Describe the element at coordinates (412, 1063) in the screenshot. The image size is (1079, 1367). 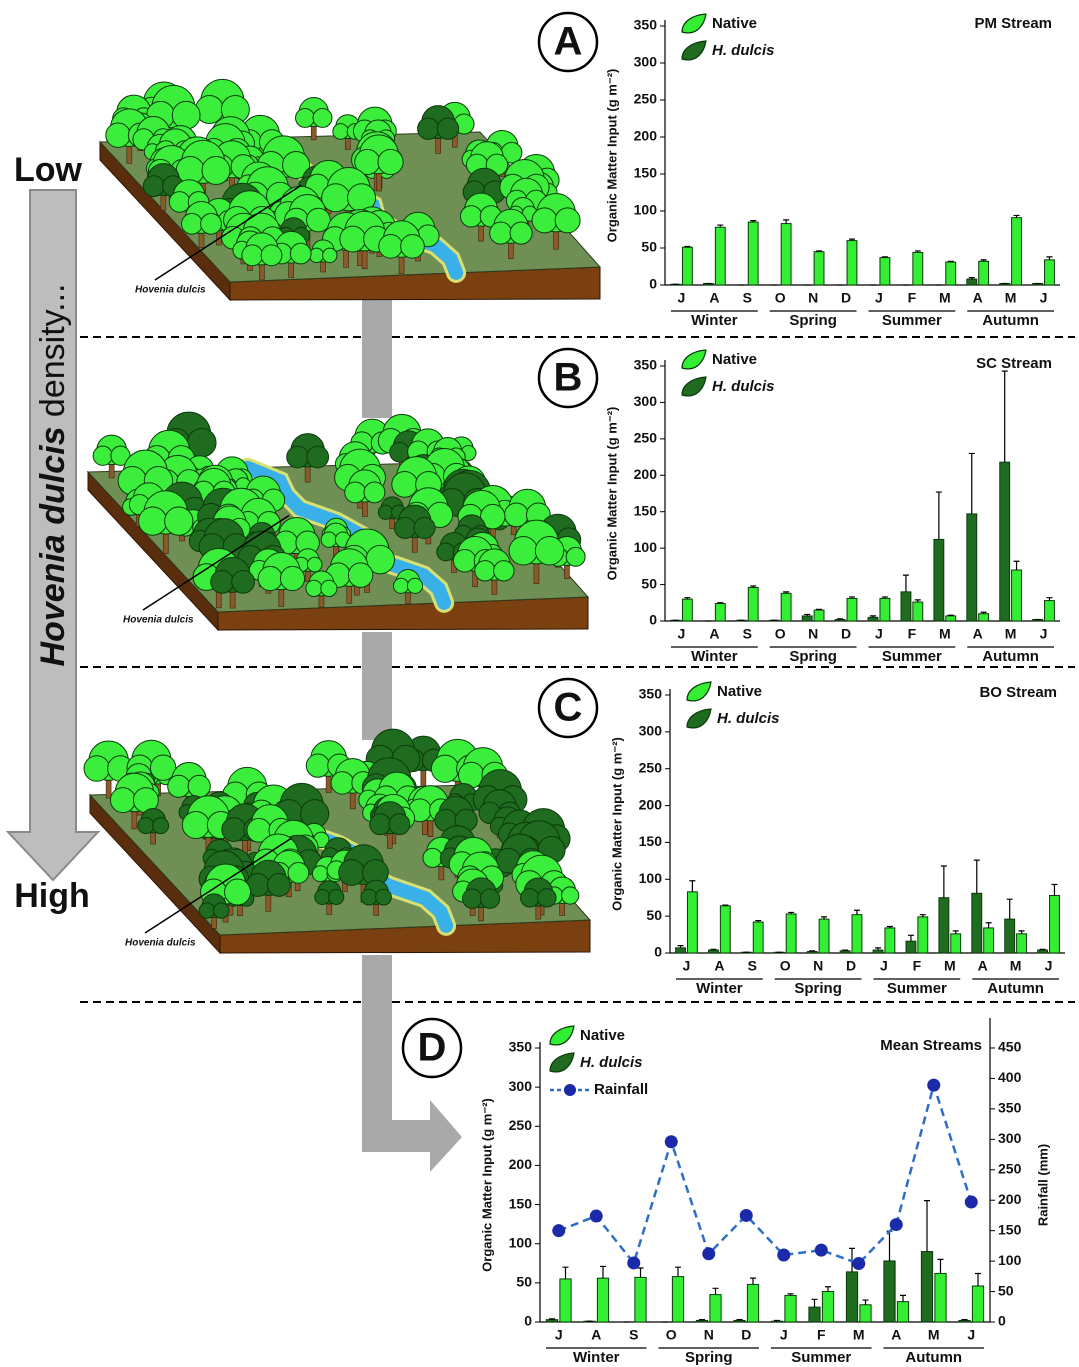
I see `connector-arrow` at that location.